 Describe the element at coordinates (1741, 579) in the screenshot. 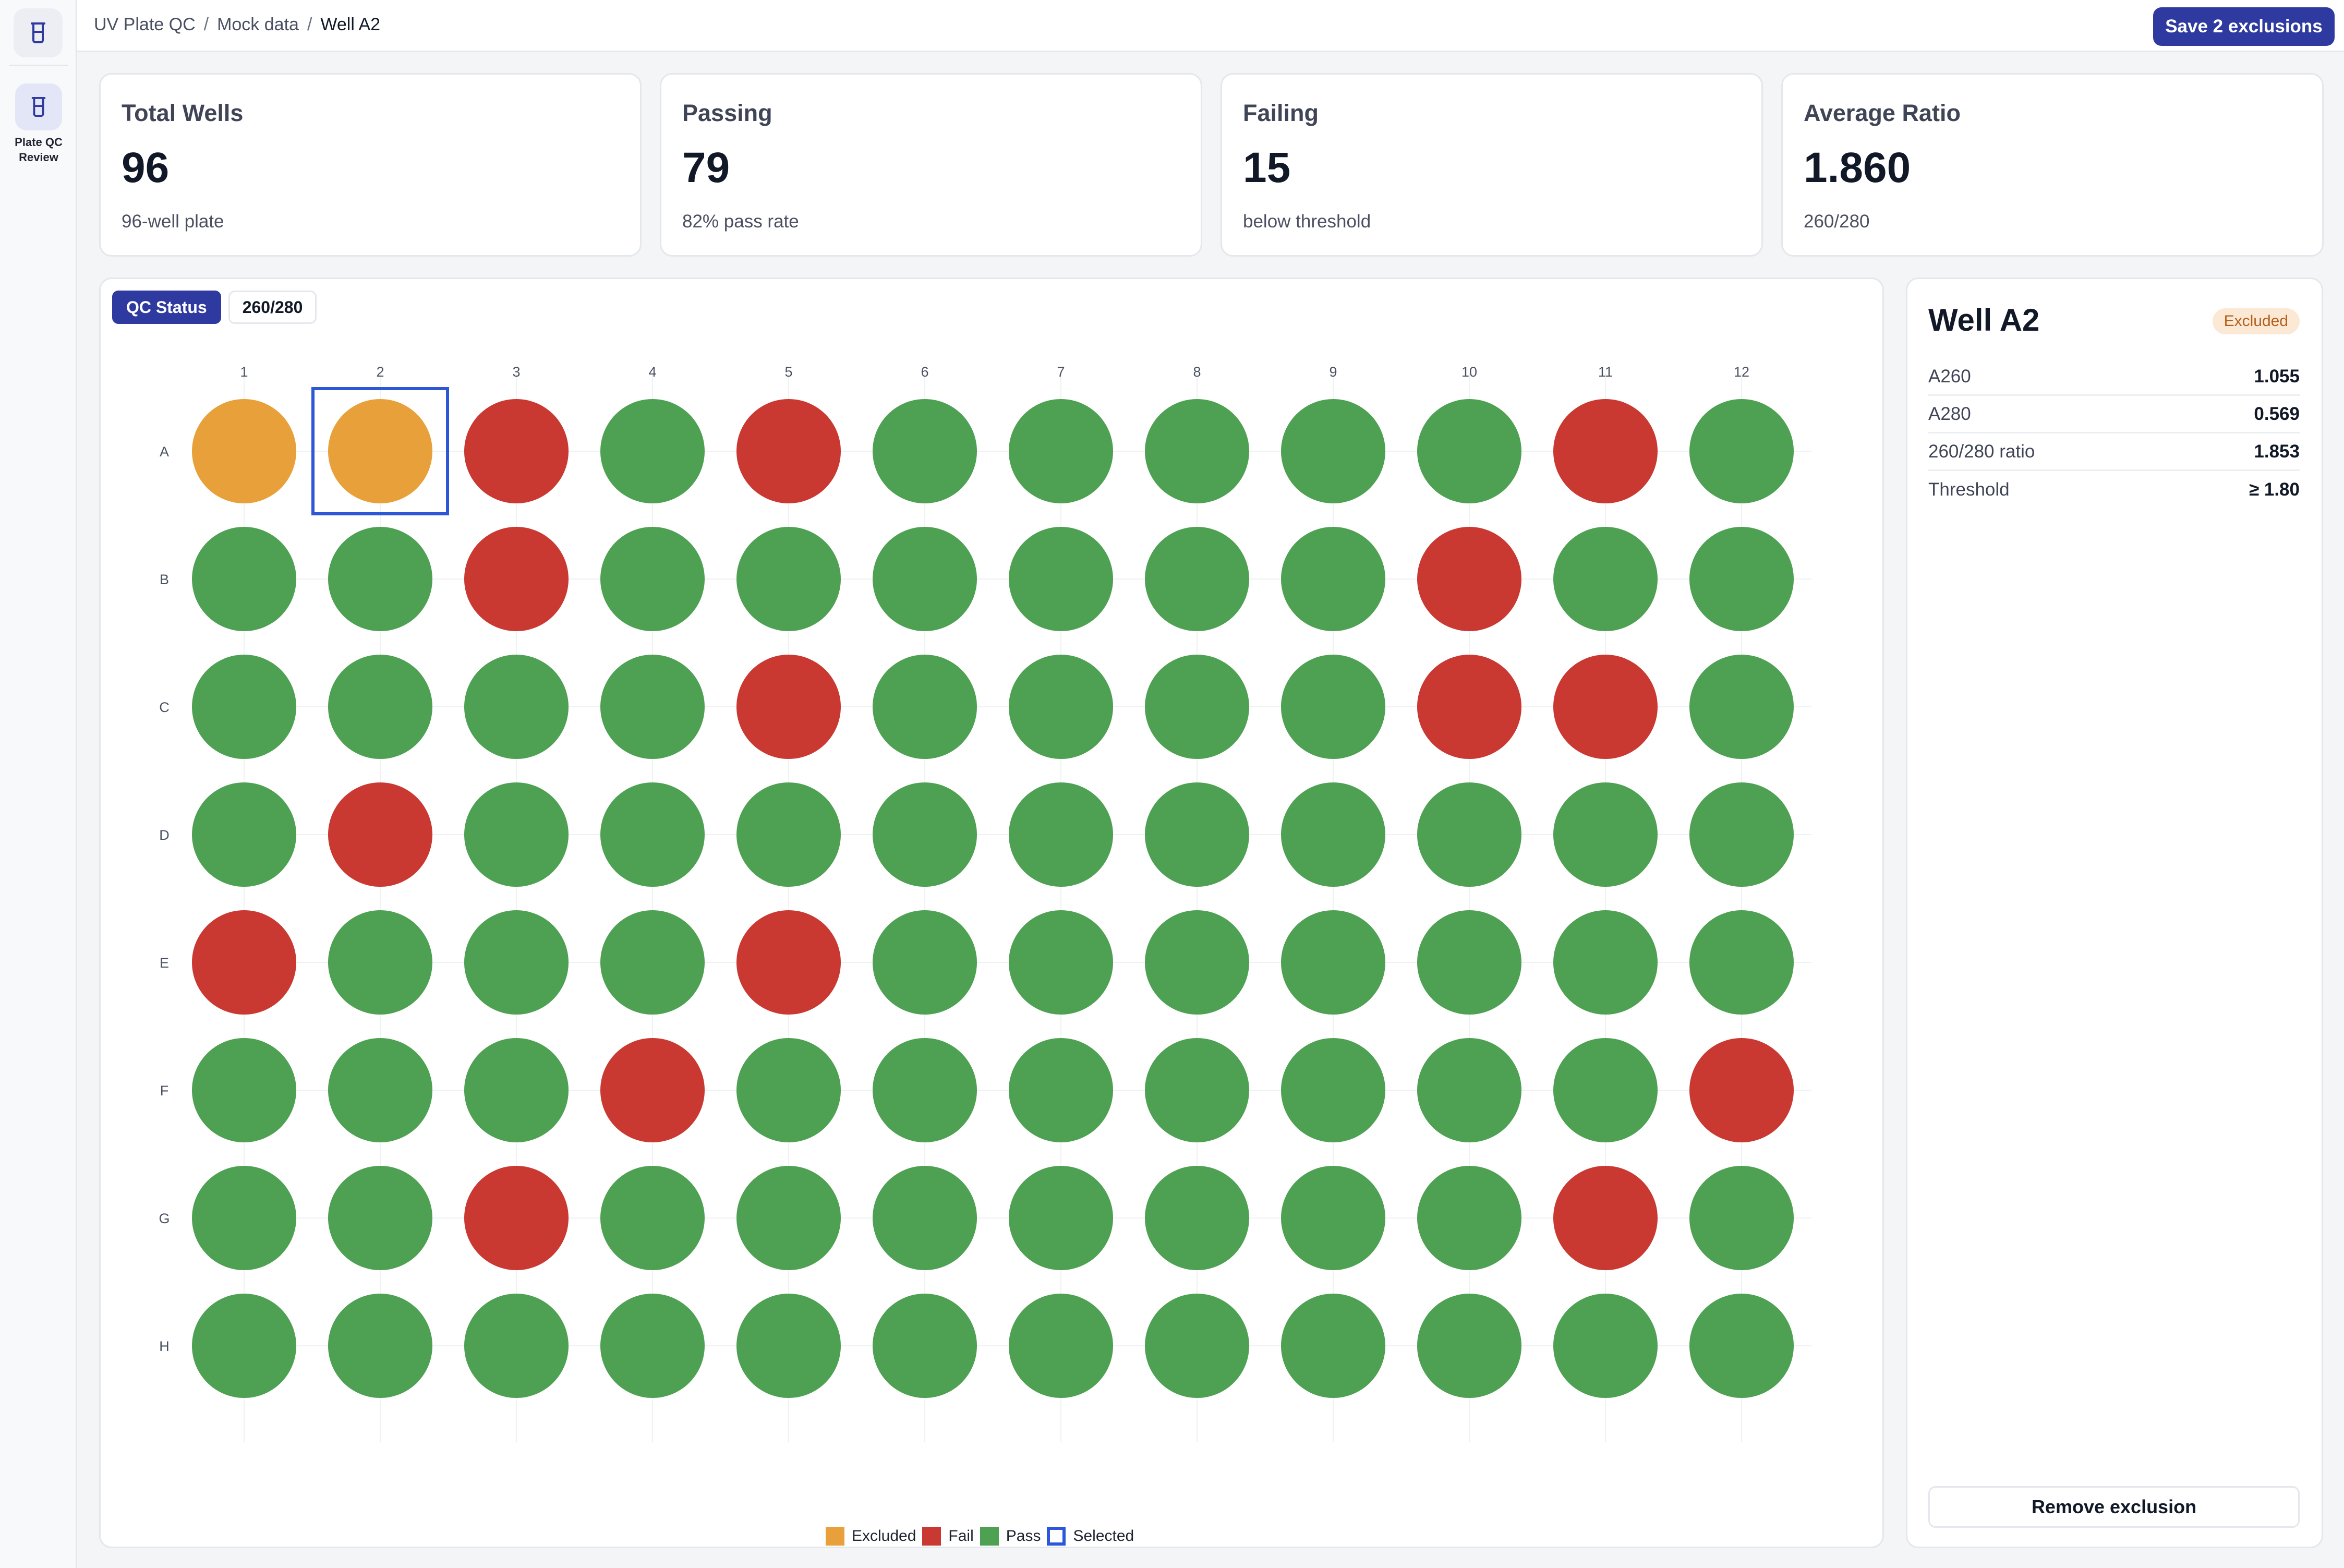

I see `well-B12` at that location.